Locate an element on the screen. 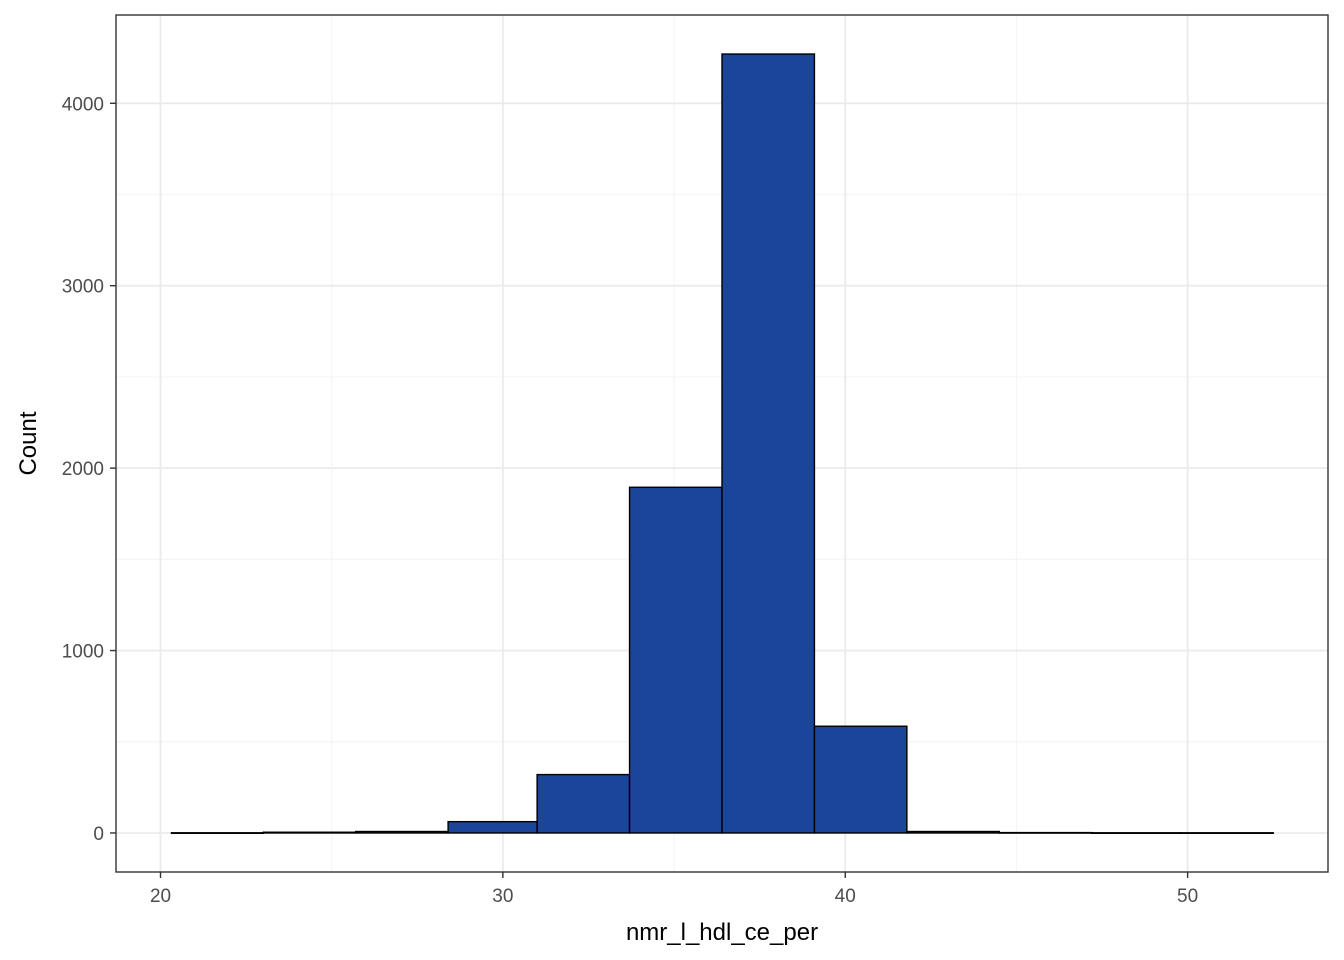 This screenshot has height=960, width=1344. x-tick-label-50: 50 is located at coordinates (1187, 896).